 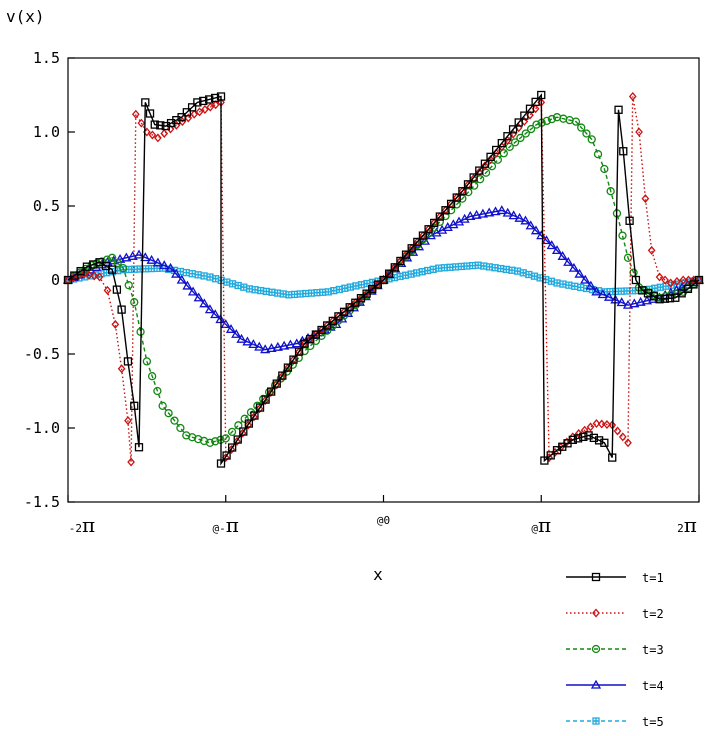 What do you see at coordinates (615, 578) in the screenshot?
I see `legend-item: t=1` at bounding box center [615, 578].